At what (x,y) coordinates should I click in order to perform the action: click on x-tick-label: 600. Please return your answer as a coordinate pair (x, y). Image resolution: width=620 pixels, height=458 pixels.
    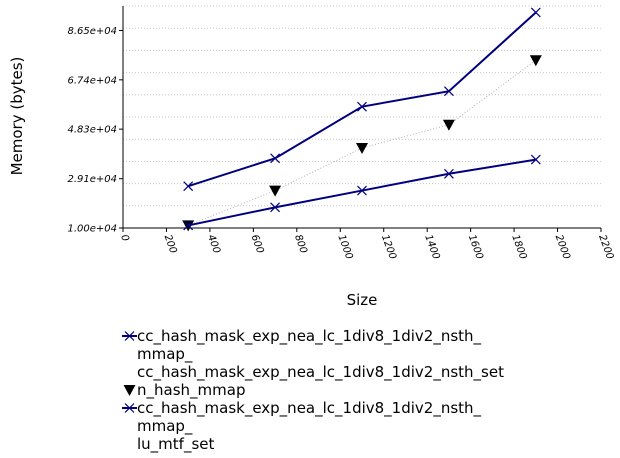
    Looking at the image, I should click on (257, 244).